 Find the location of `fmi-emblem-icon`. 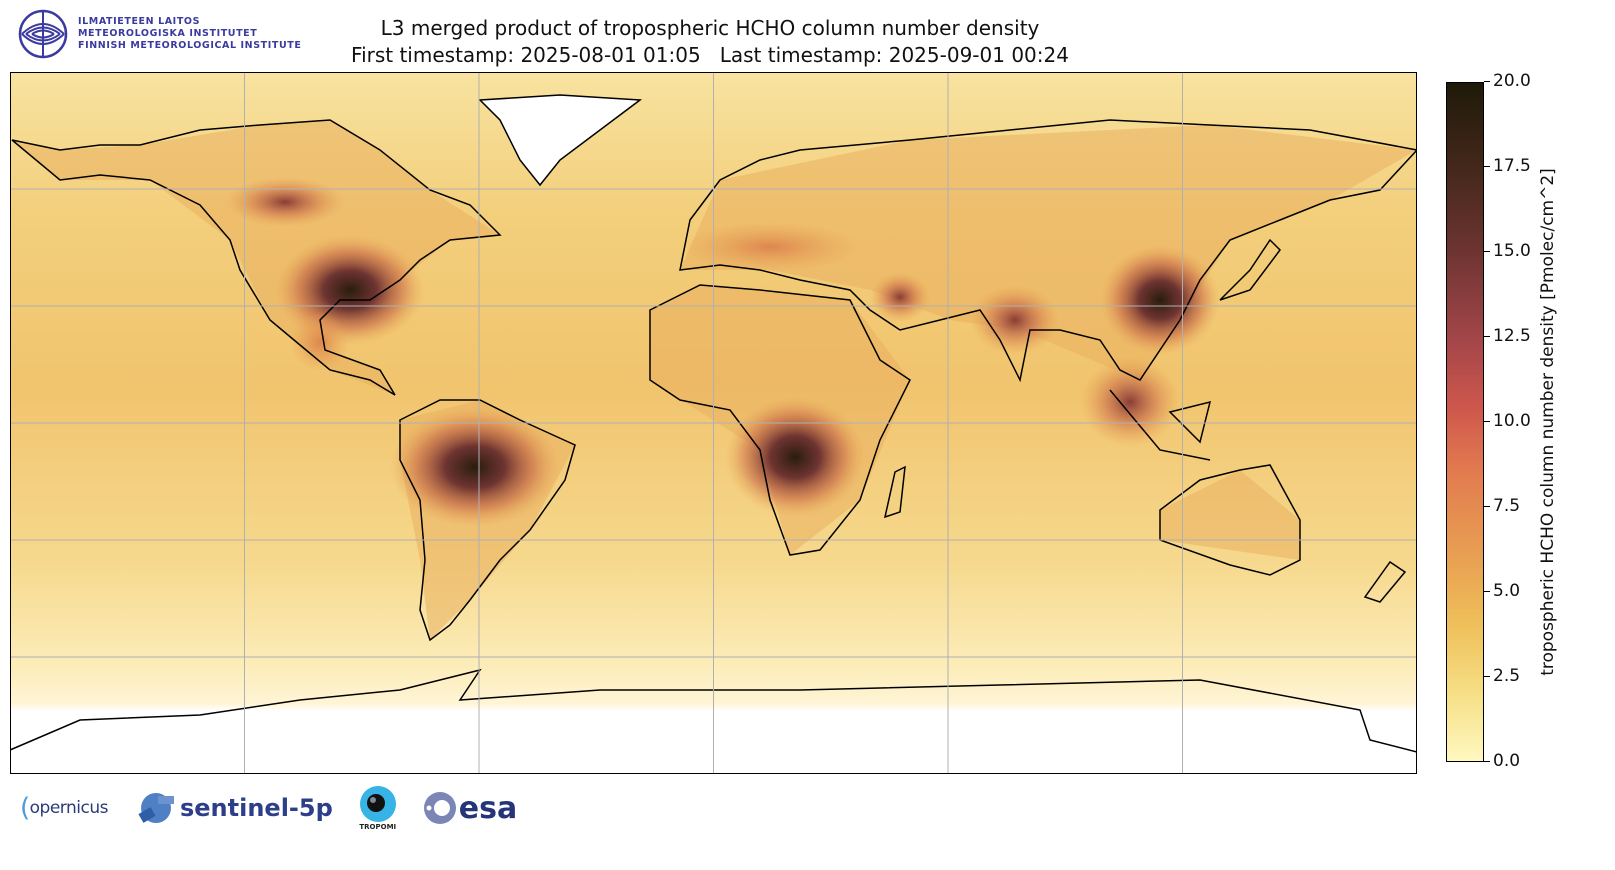

fmi-emblem-icon is located at coordinates (43, 34).